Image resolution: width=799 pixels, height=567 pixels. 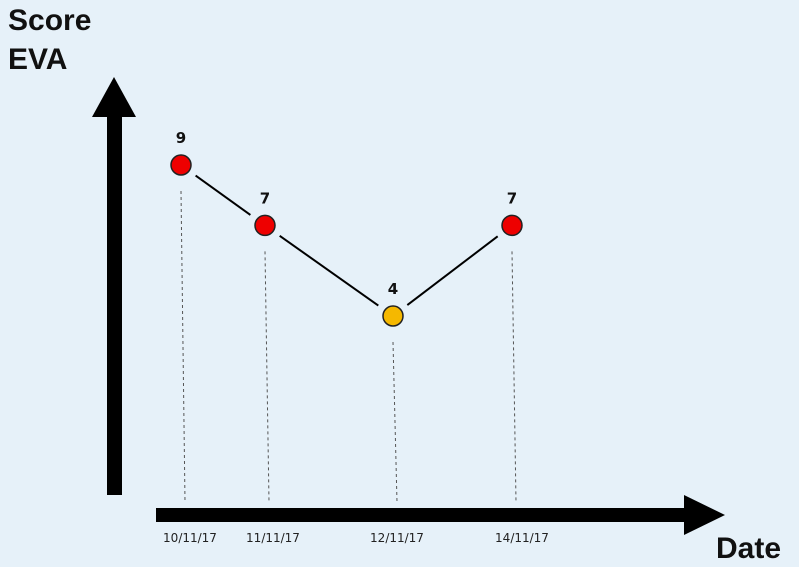 I want to click on y-axis-shaft, so click(x=114, y=305).